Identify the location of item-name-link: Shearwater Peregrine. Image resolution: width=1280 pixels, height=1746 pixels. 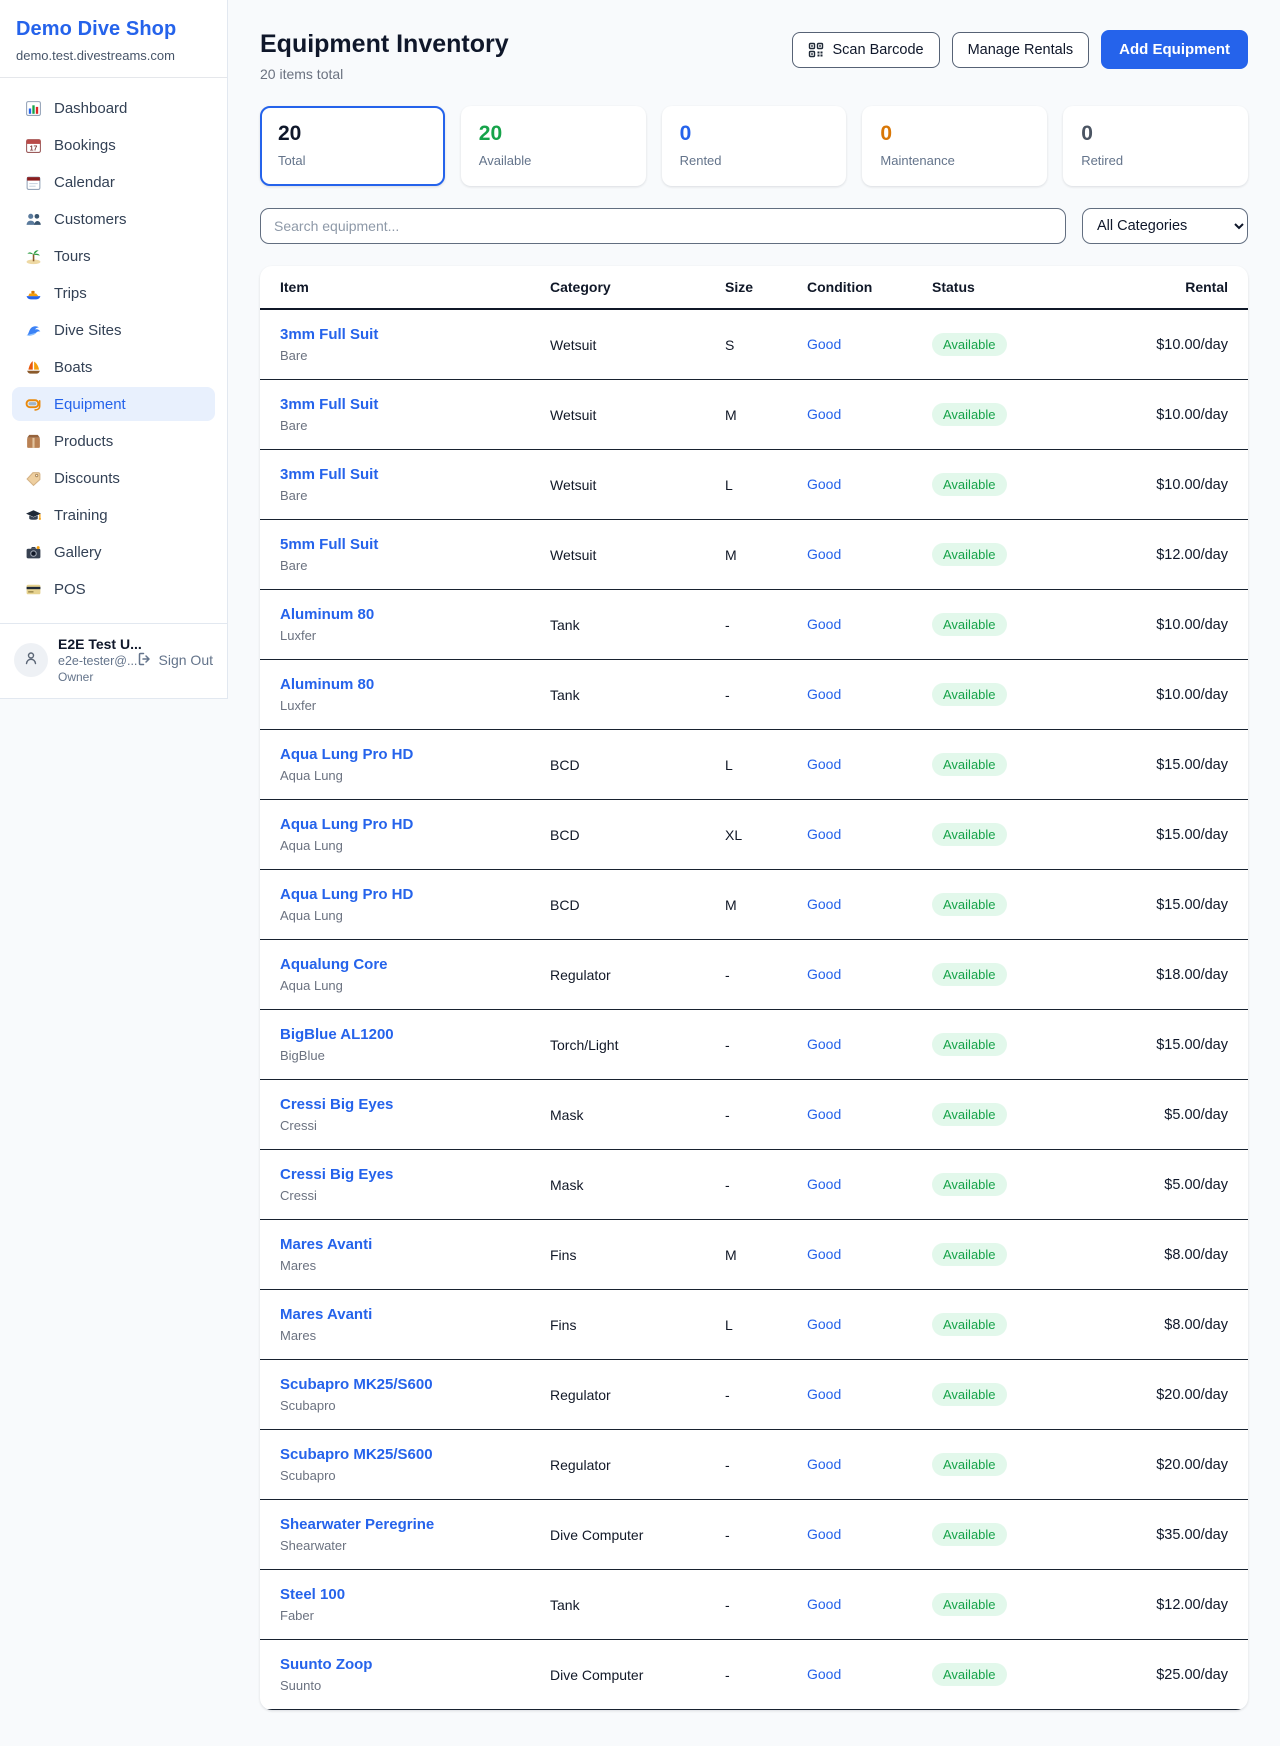
(357, 1524).